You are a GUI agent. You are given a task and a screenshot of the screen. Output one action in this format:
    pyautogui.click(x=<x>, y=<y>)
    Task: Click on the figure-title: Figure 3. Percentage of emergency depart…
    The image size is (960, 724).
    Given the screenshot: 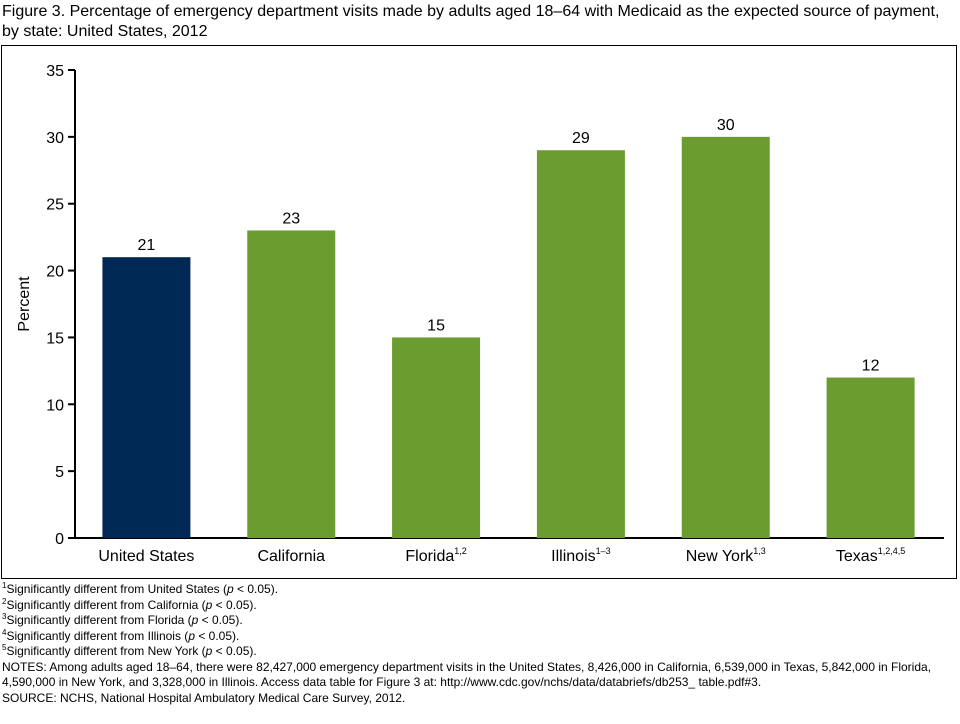 What is the action you would take?
    pyautogui.click(x=471, y=21)
    